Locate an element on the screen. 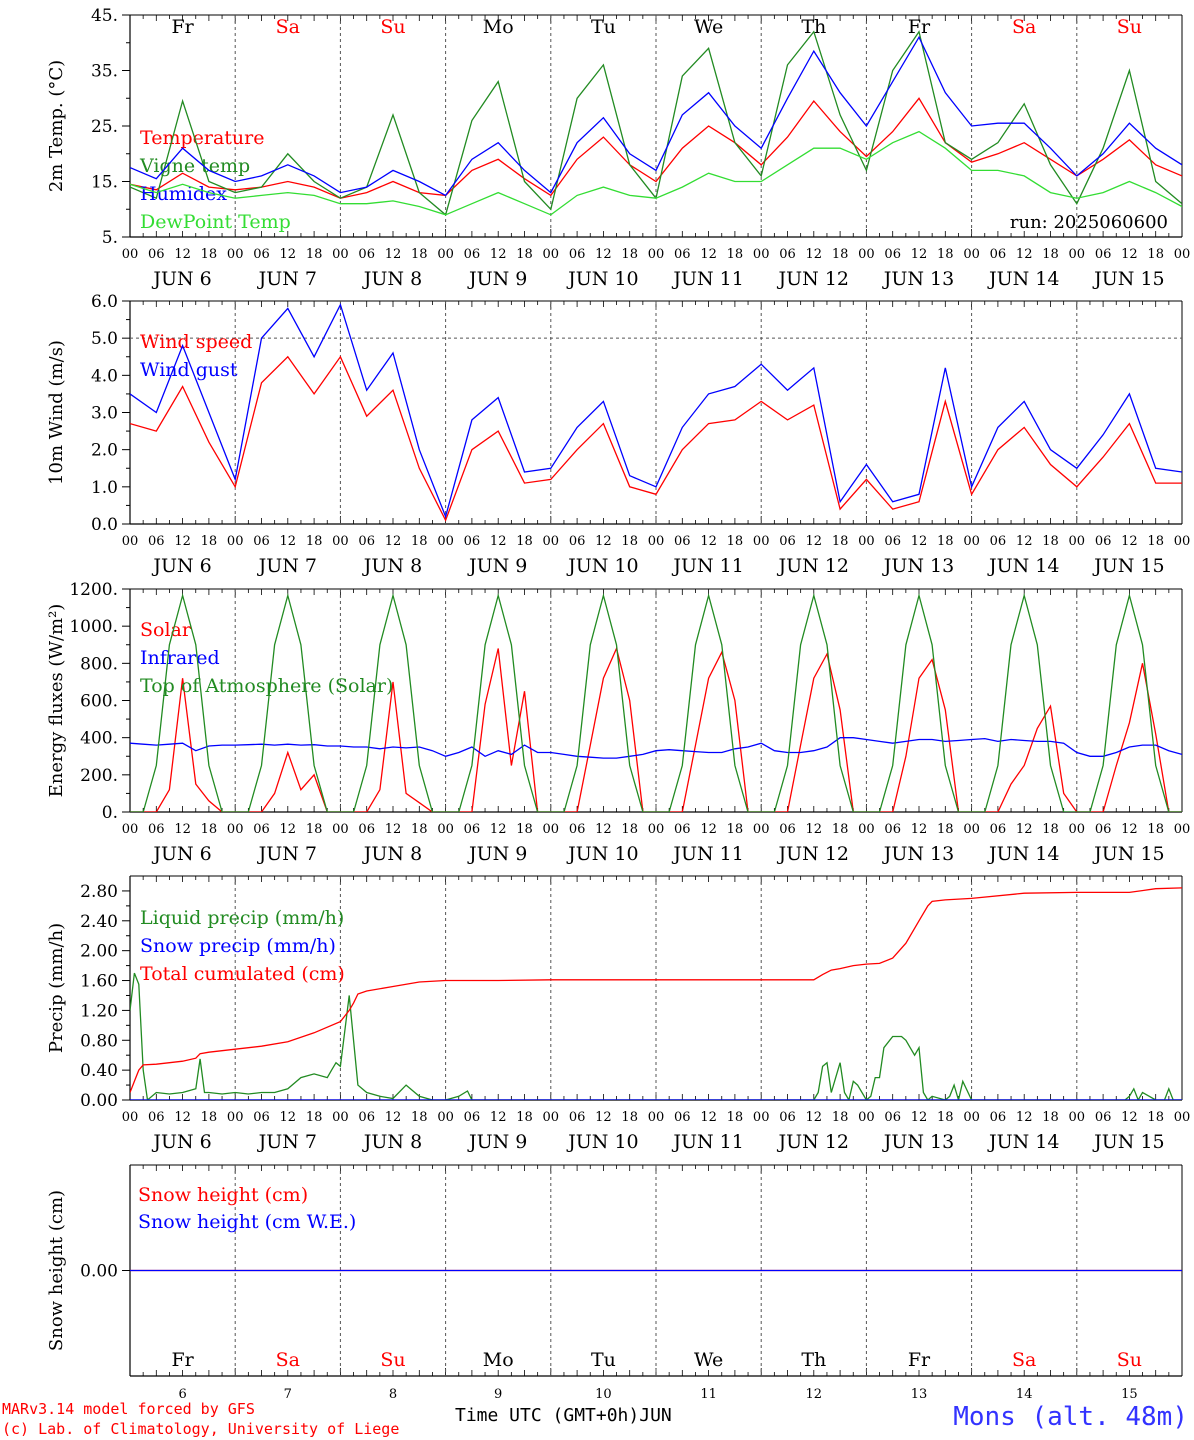  y-tick-label: 800. is located at coordinates (99, 664).